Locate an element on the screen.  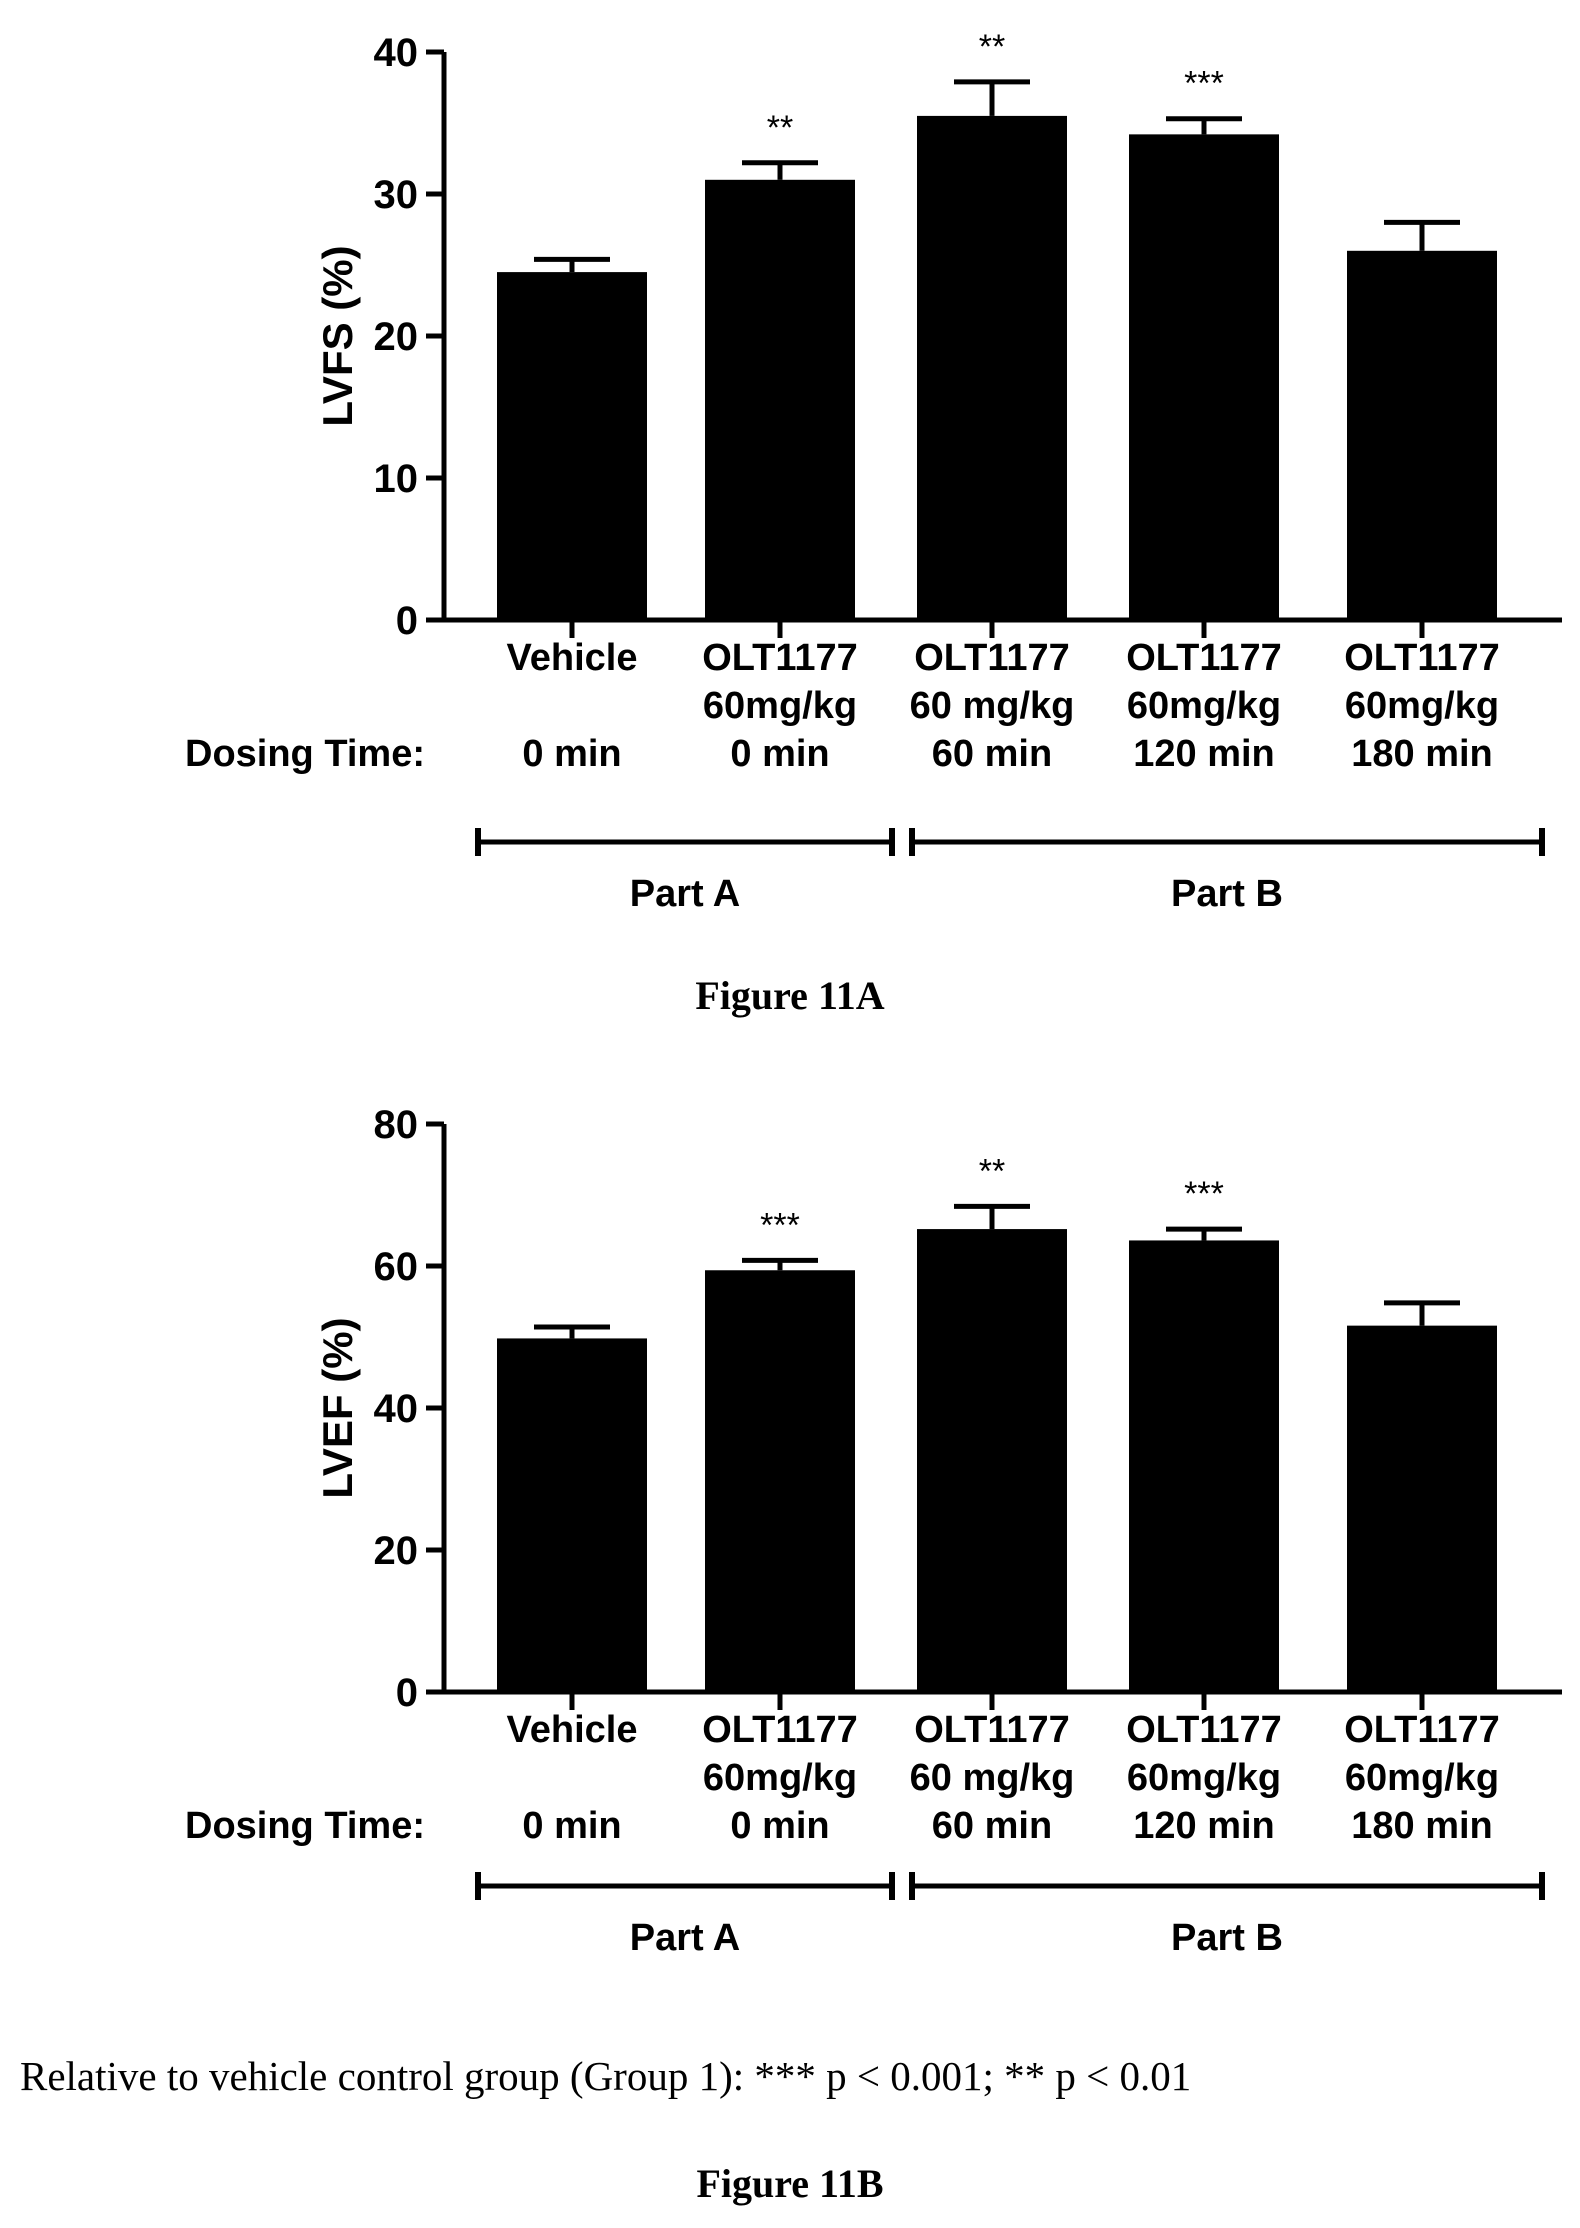
y-tick-label: 80 is located at coordinates (396, 1125).